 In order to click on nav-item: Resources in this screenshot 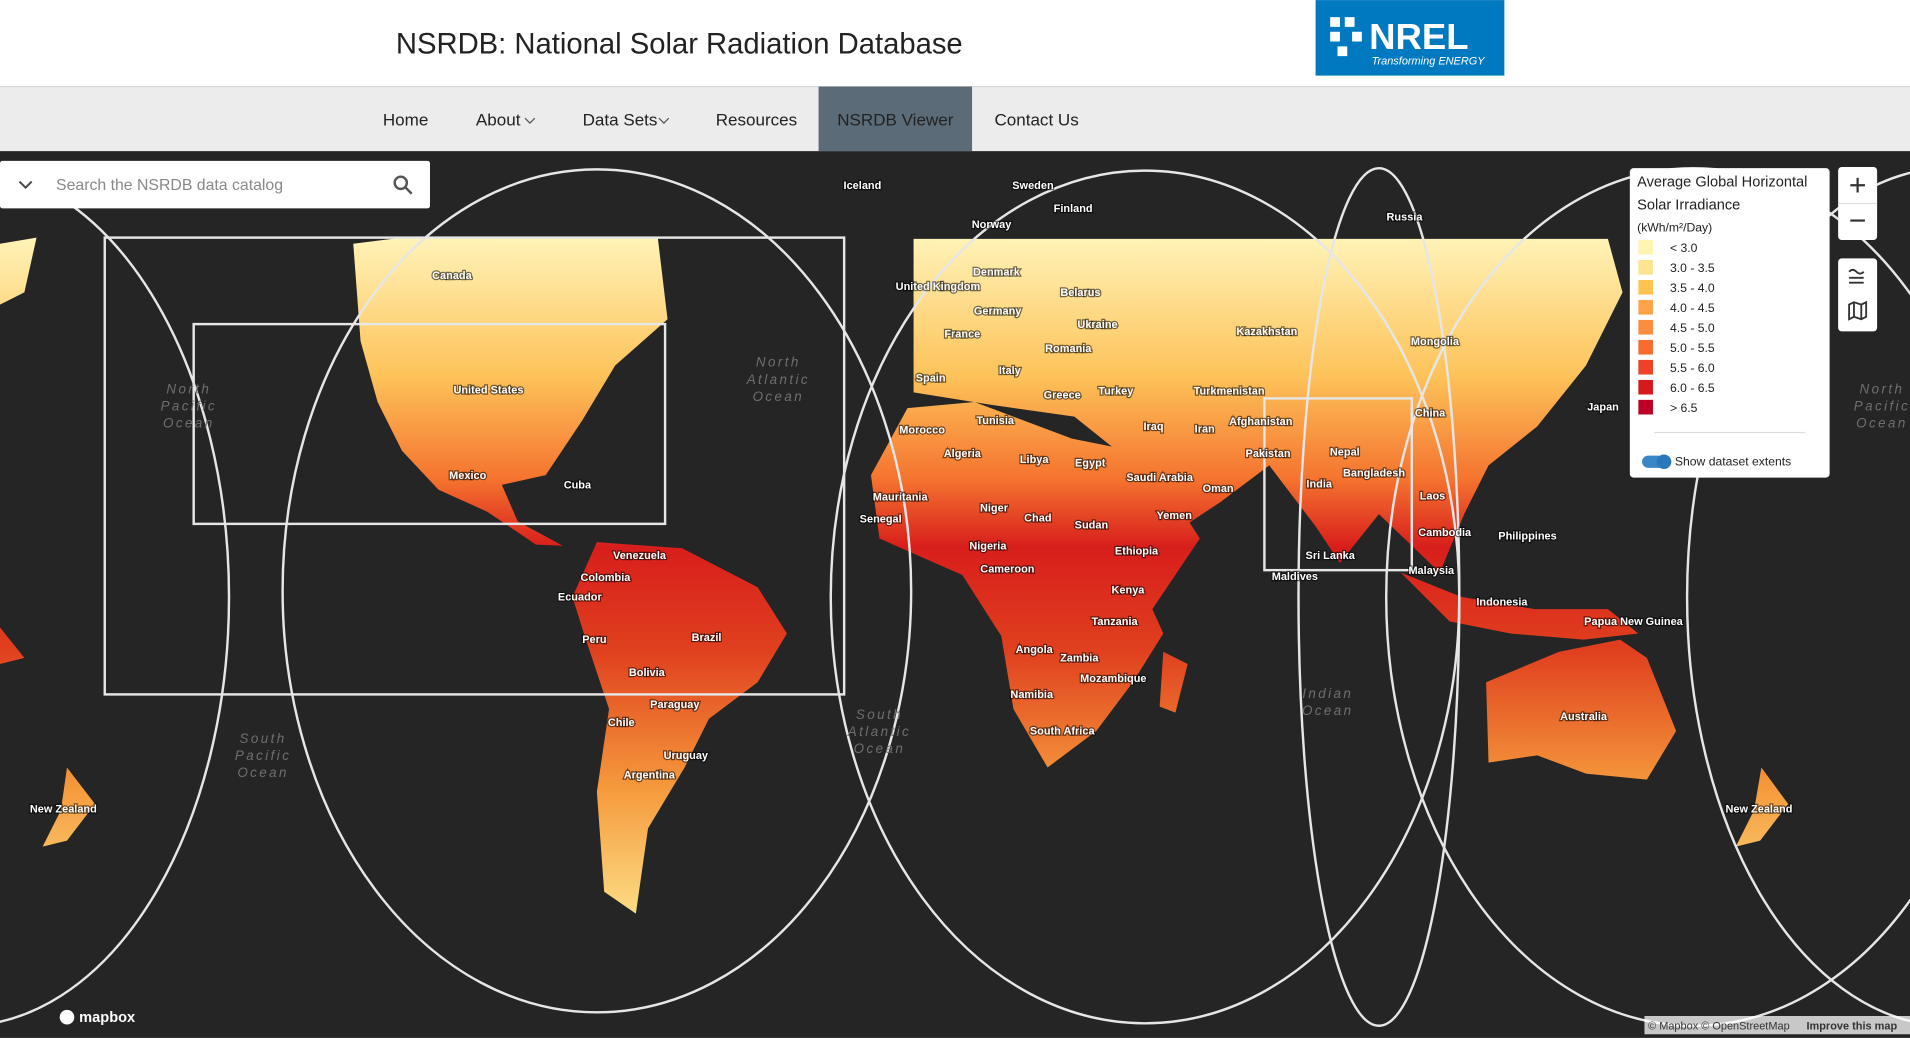, I will do `click(756, 120)`.